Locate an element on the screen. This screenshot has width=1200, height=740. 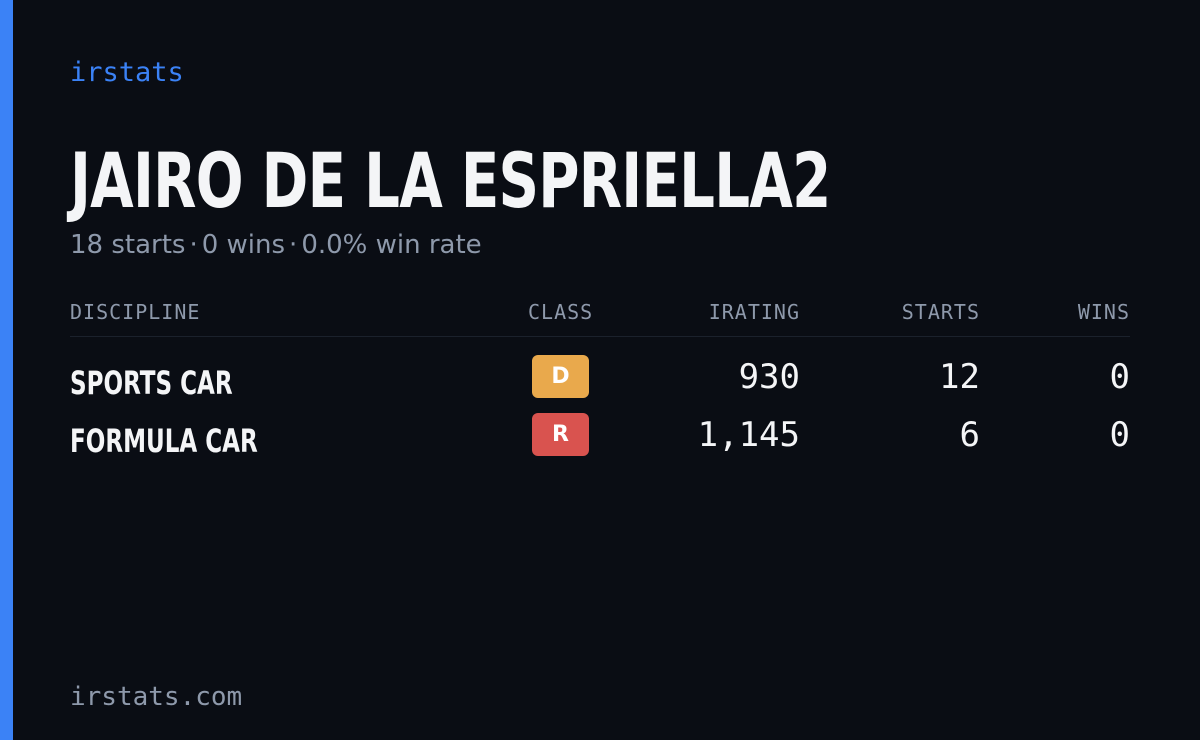
irating-value: 1,145 is located at coordinates (748, 435).